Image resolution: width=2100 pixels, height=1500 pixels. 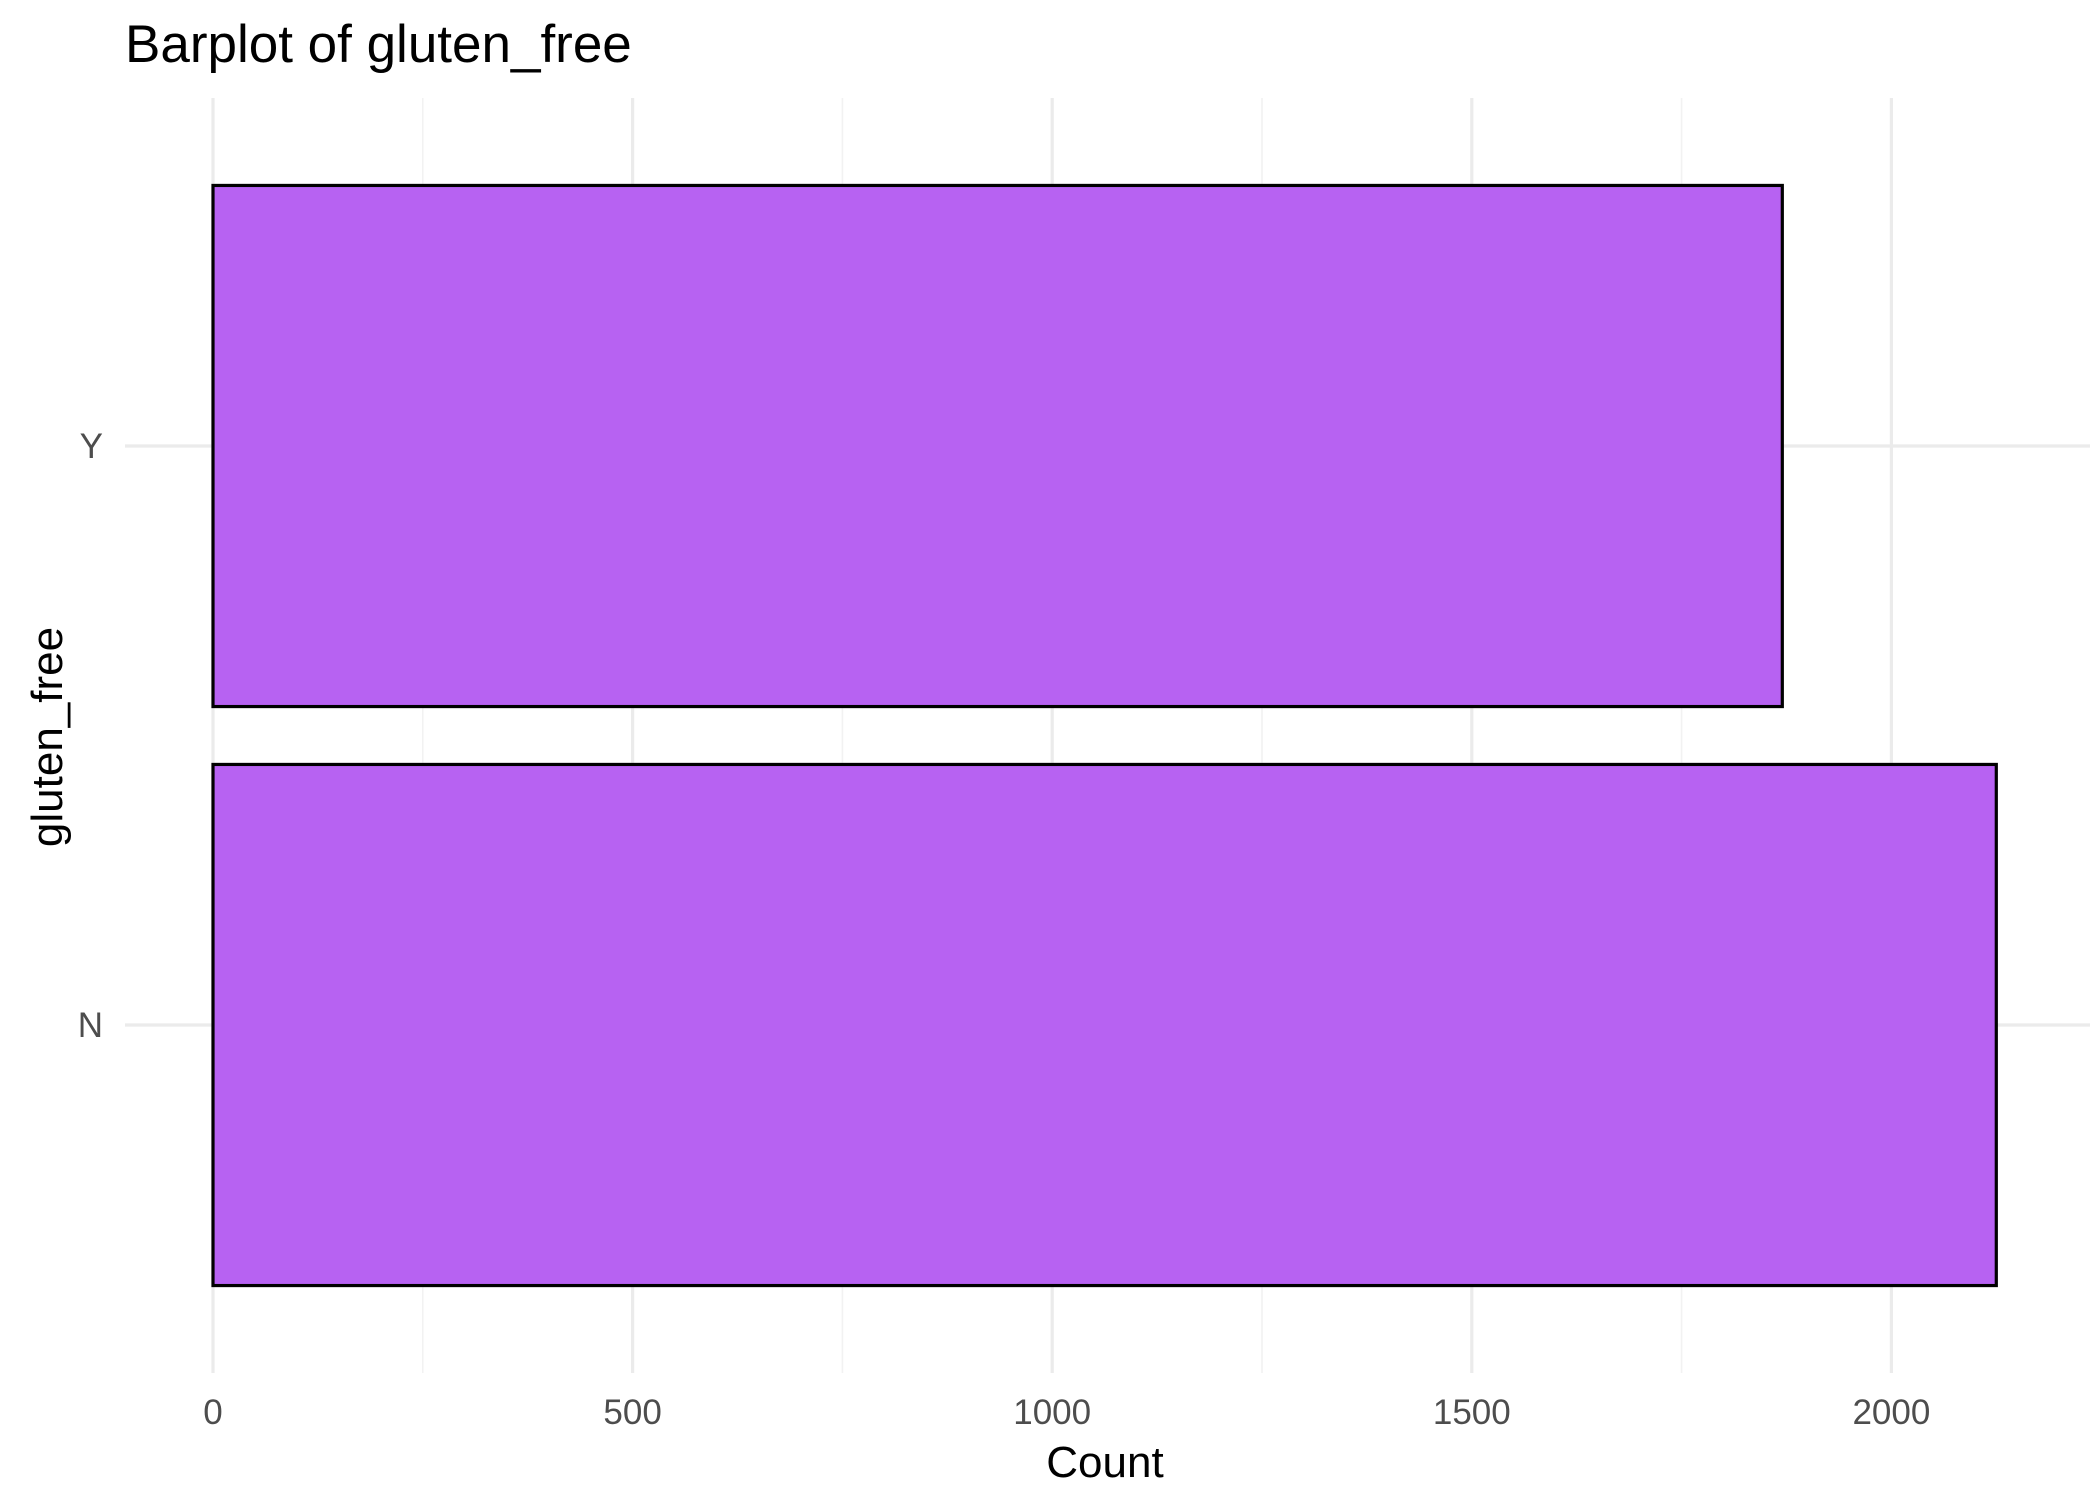 I want to click on x-tick-label: 500, so click(x=632, y=1412).